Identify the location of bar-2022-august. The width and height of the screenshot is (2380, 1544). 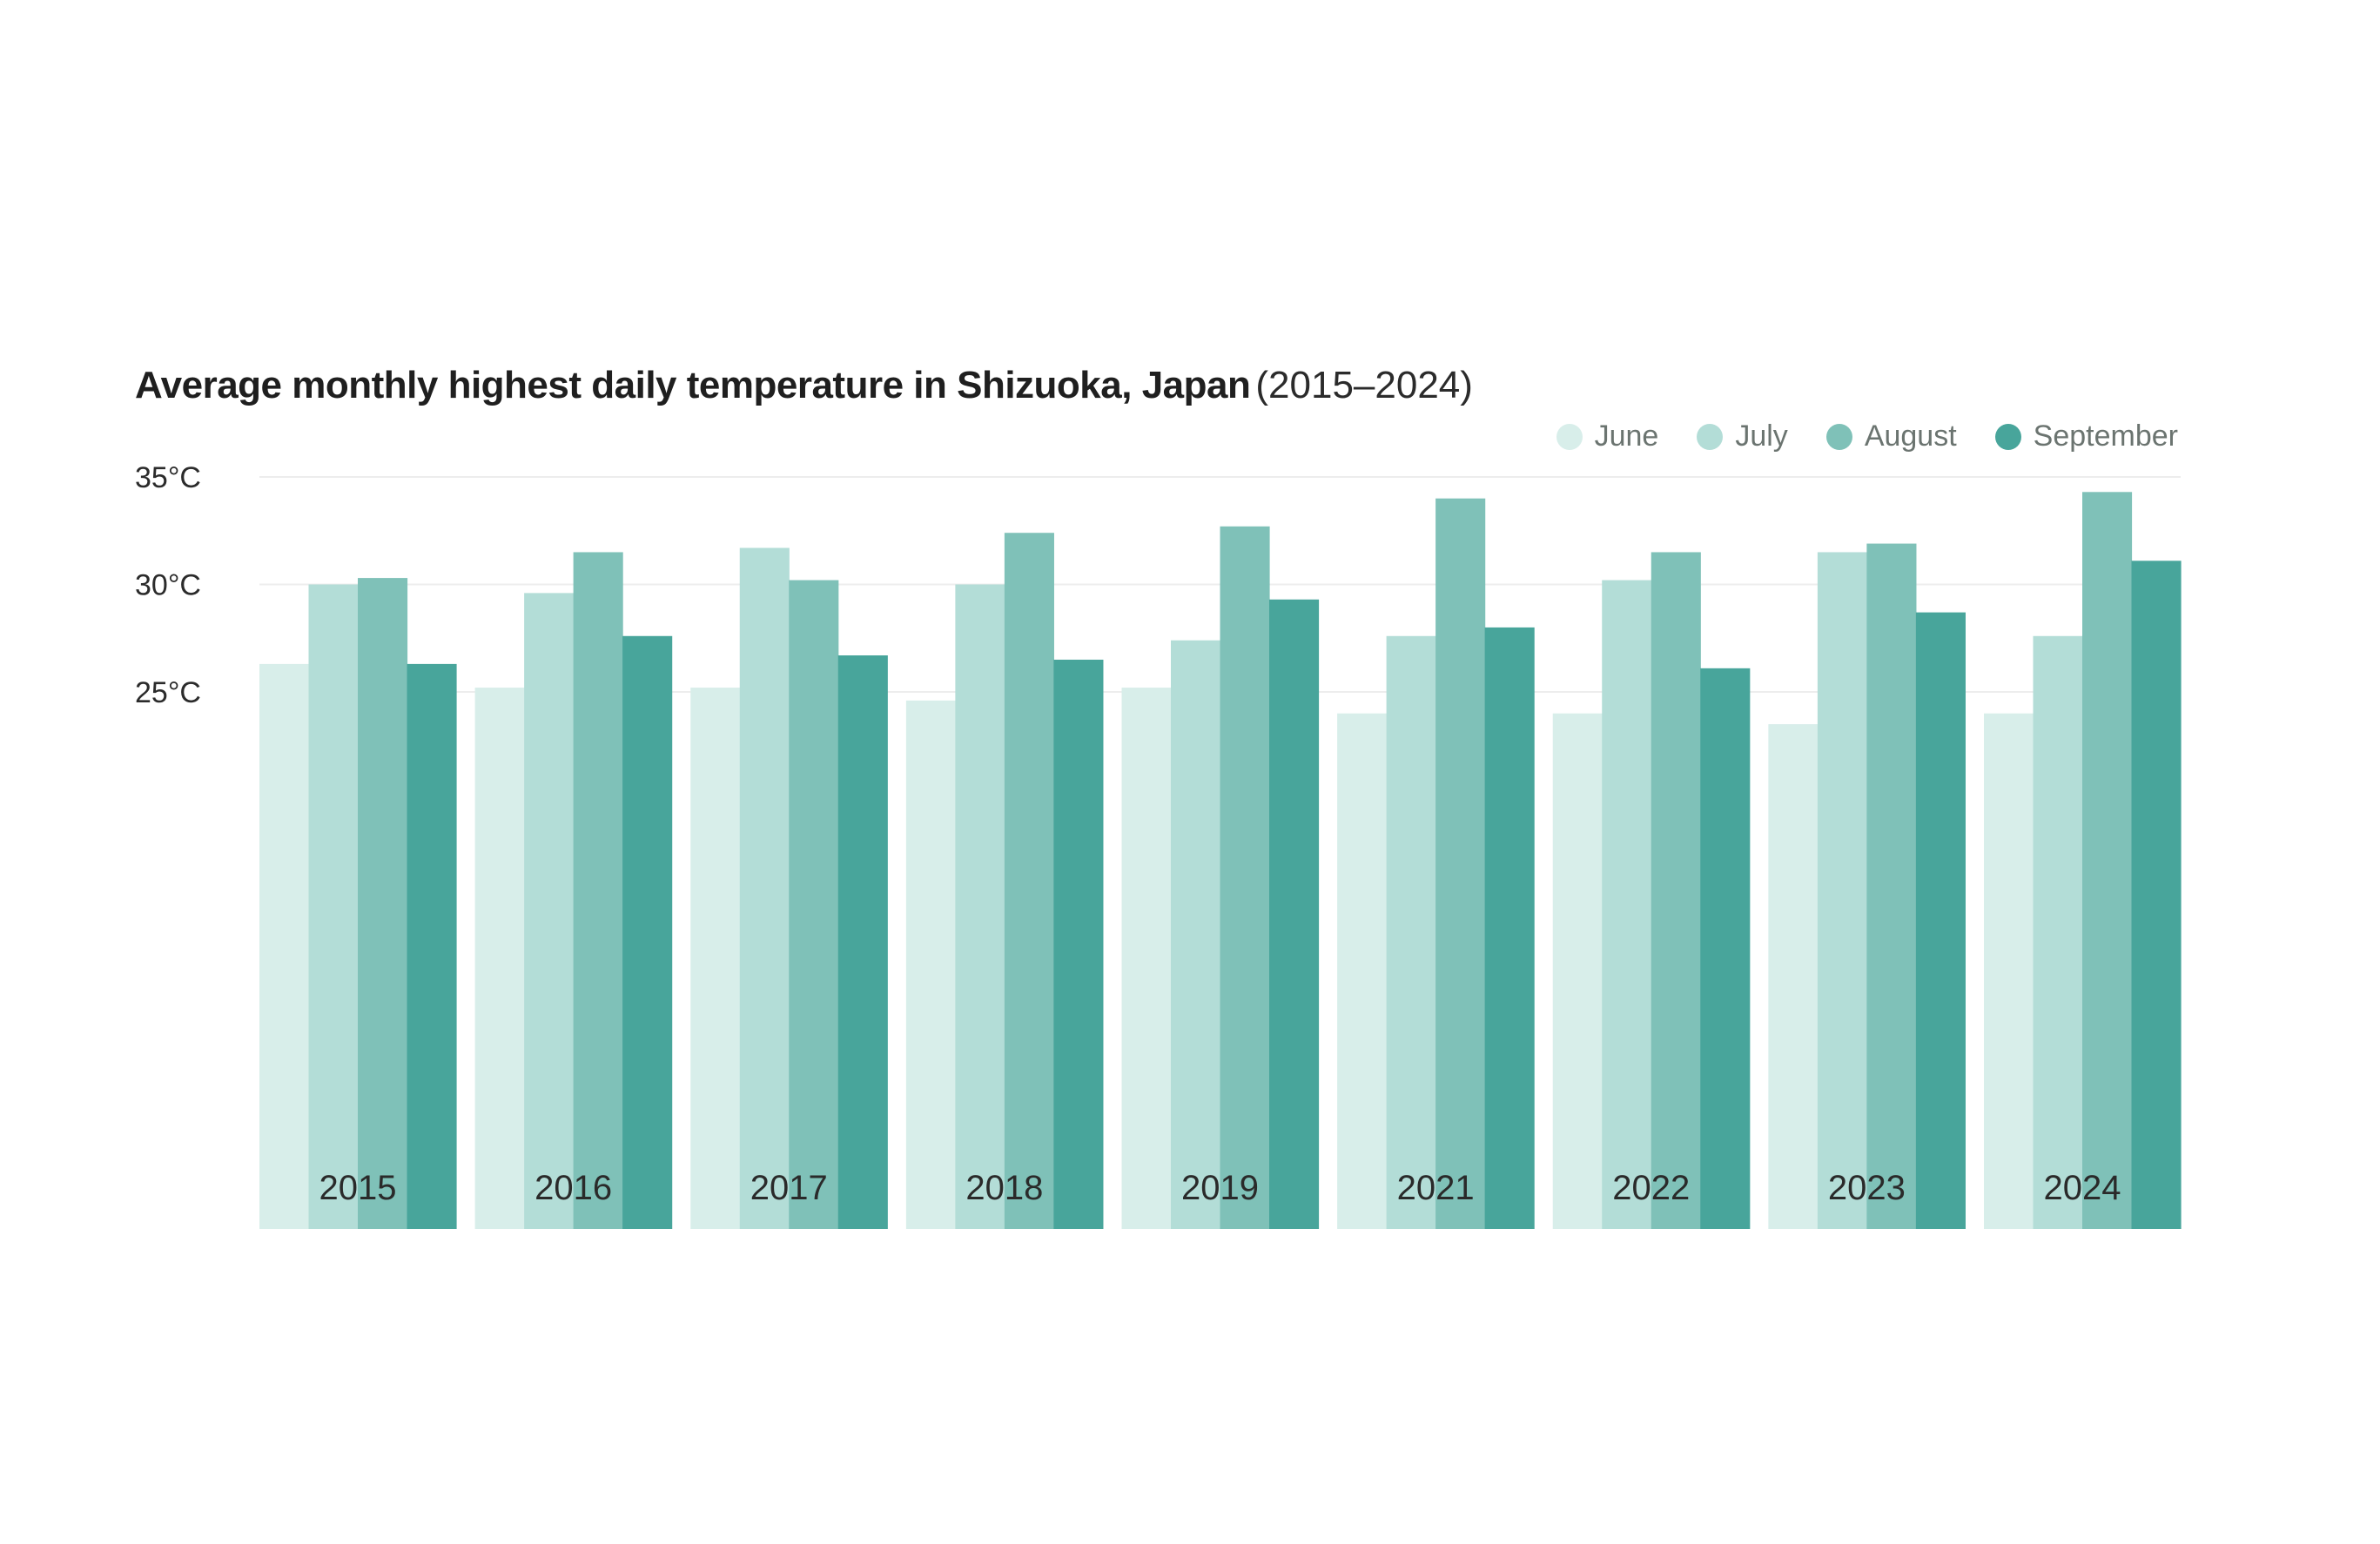
(1676, 890).